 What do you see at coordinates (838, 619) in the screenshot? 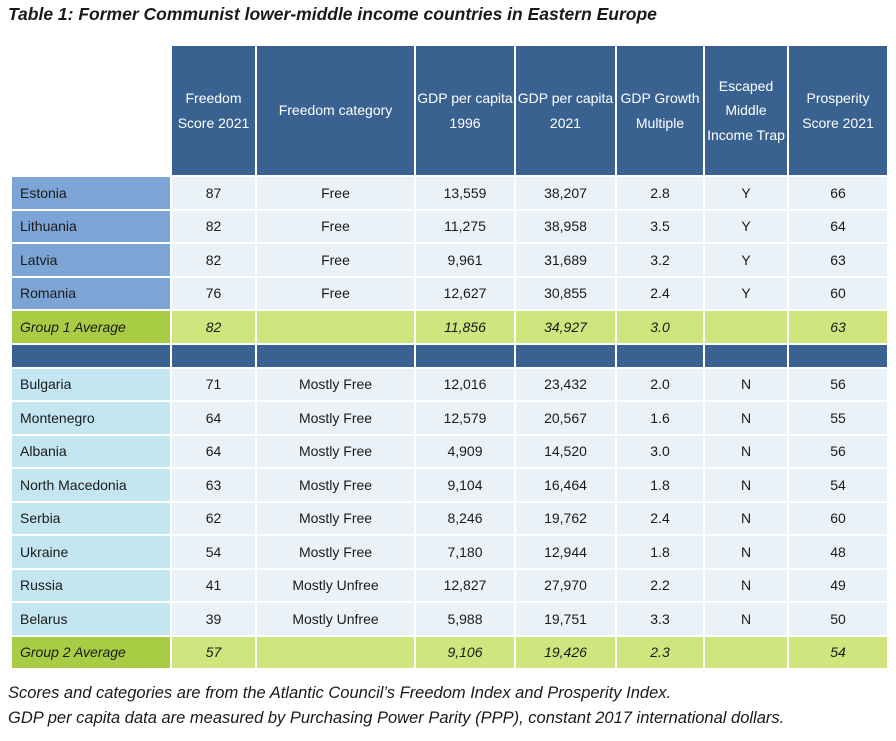
I see `cell-prosperity-score: 50` at bounding box center [838, 619].